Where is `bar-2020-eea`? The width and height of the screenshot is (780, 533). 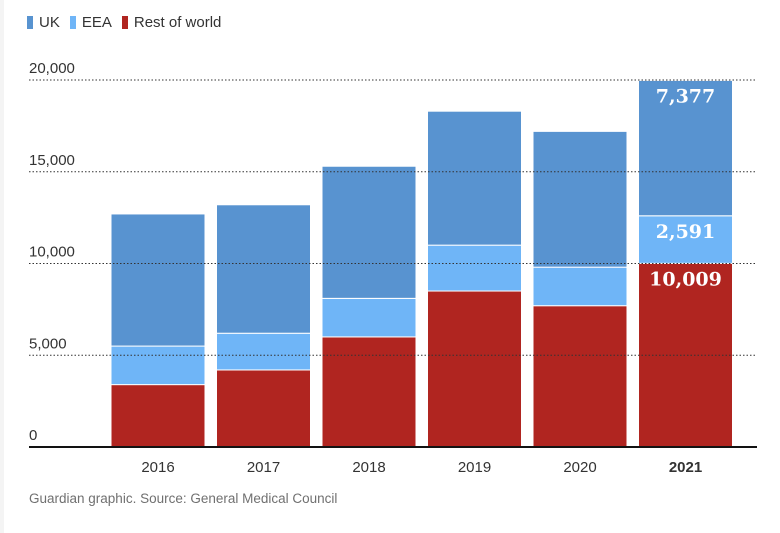
bar-2020-eea is located at coordinates (580, 286).